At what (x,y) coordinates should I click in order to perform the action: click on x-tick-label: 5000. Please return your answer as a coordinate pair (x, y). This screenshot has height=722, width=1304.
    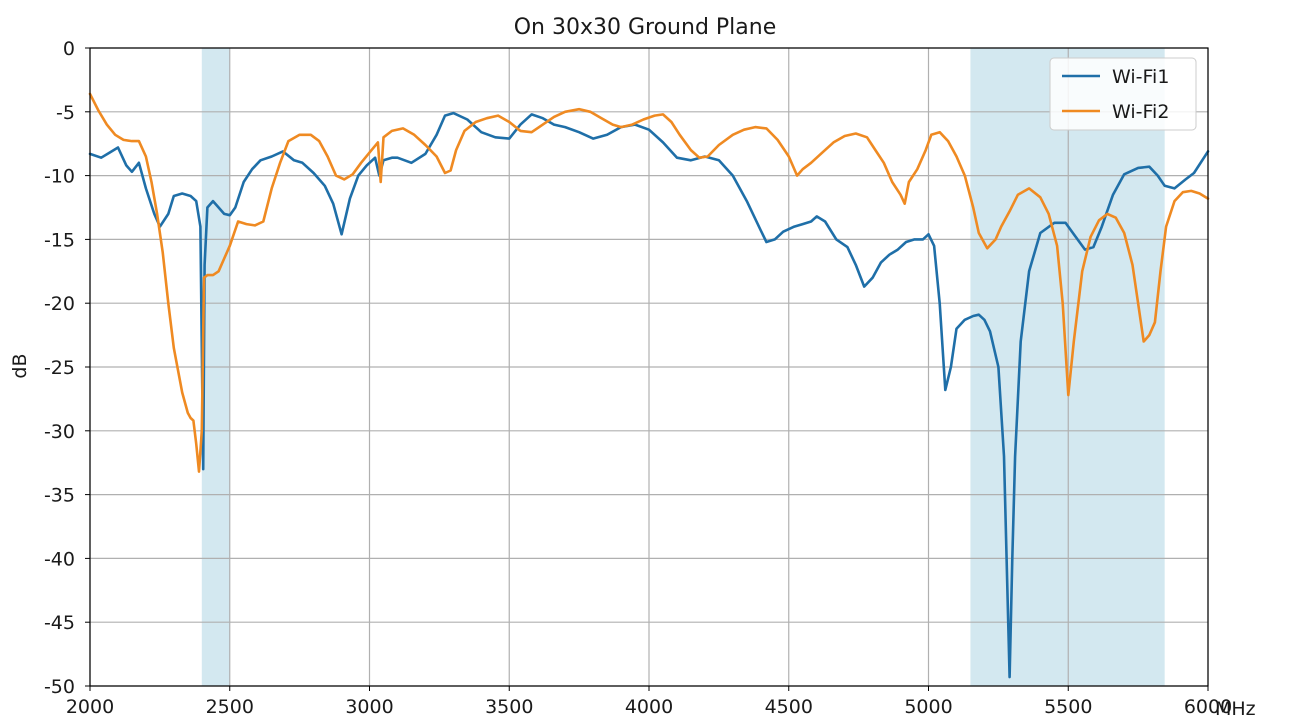
    Looking at the image, I should click on (928, 707).